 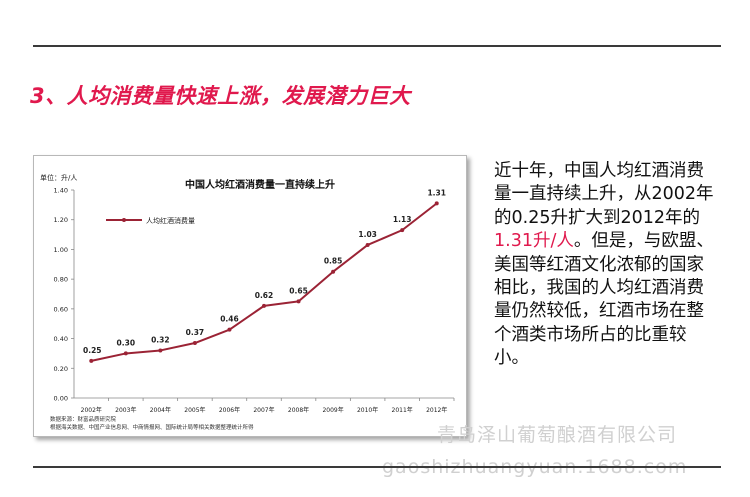 What do you see at coordinates (264, 282) in the screenshot?
I see `series-line` at bounding box center [264, 282].